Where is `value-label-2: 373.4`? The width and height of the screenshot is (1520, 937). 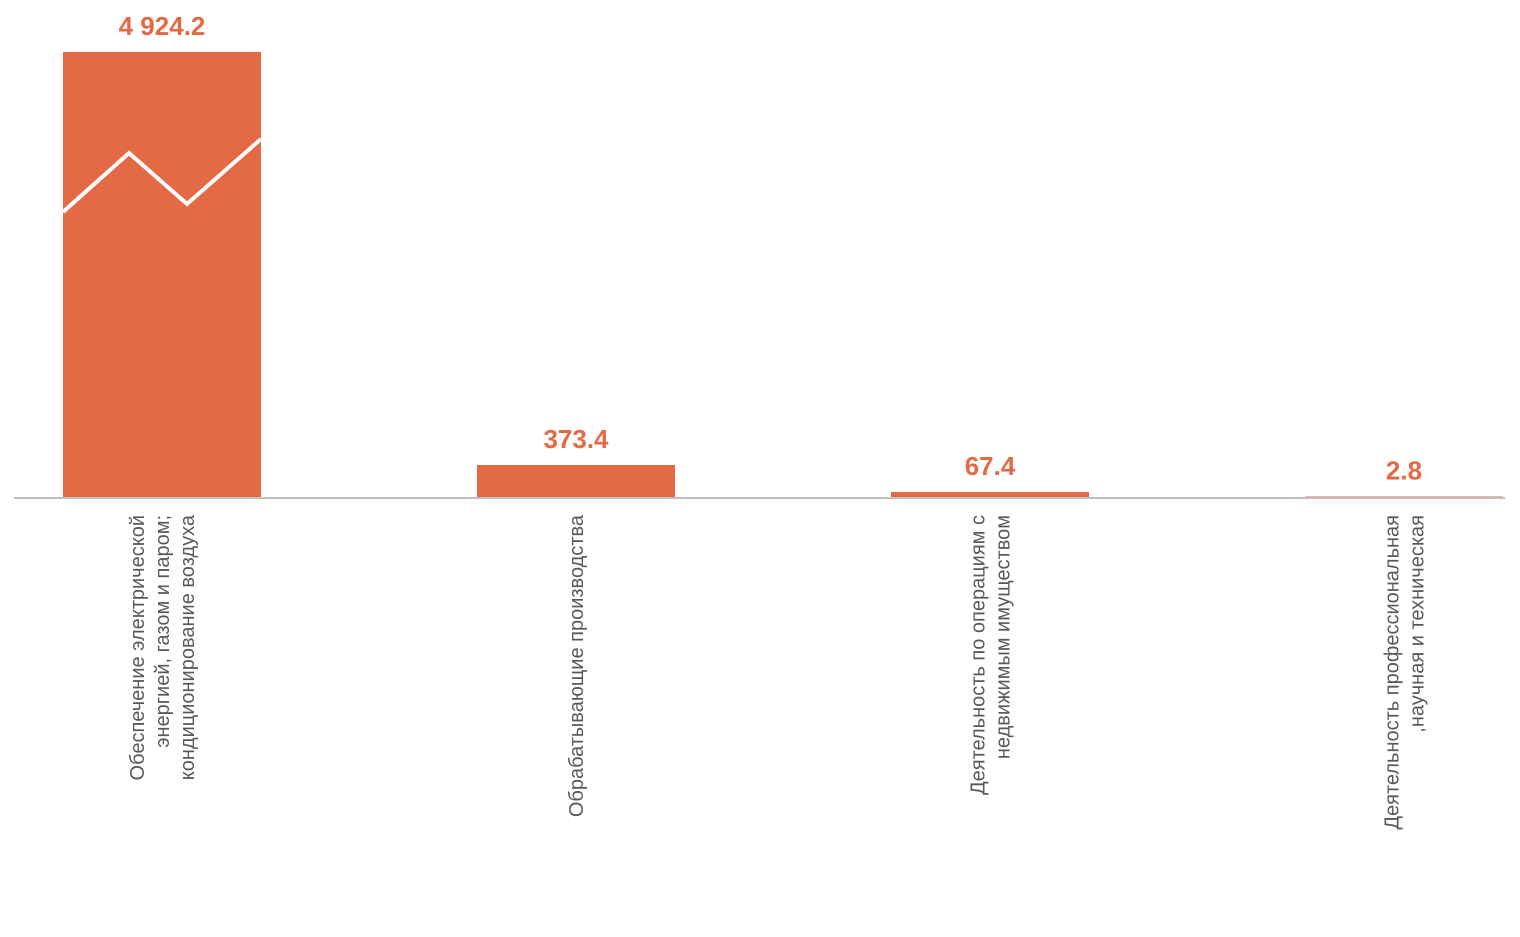
value-label-2: 373.4 is located at coordinates (576, 439).